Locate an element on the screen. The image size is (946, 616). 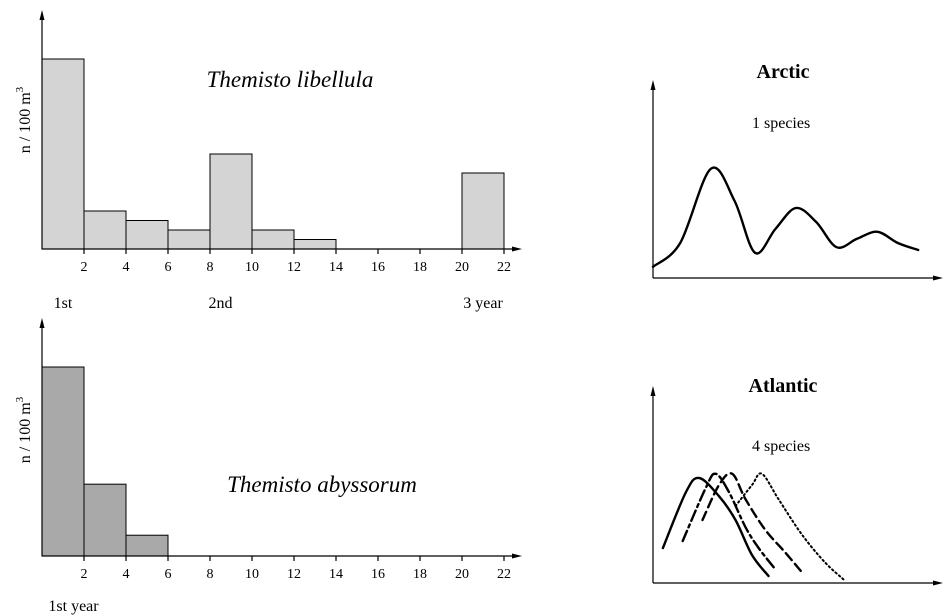
arctic-schematic: Arctic 1 species is located at coordinates (796, 171).